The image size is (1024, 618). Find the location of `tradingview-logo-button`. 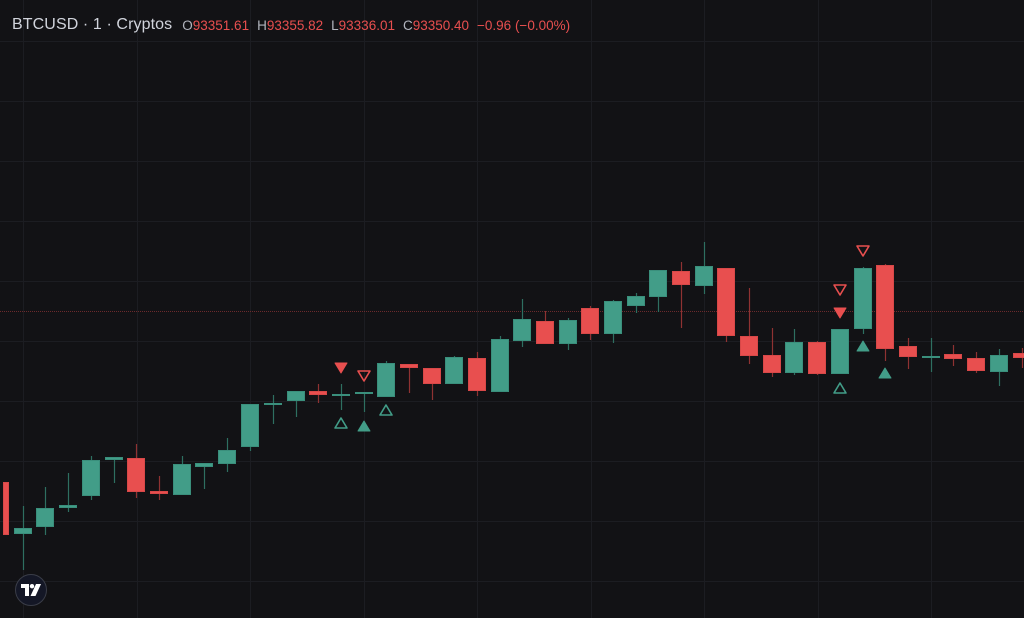

tradingview-logo-button is located at coordinates (31, 590).